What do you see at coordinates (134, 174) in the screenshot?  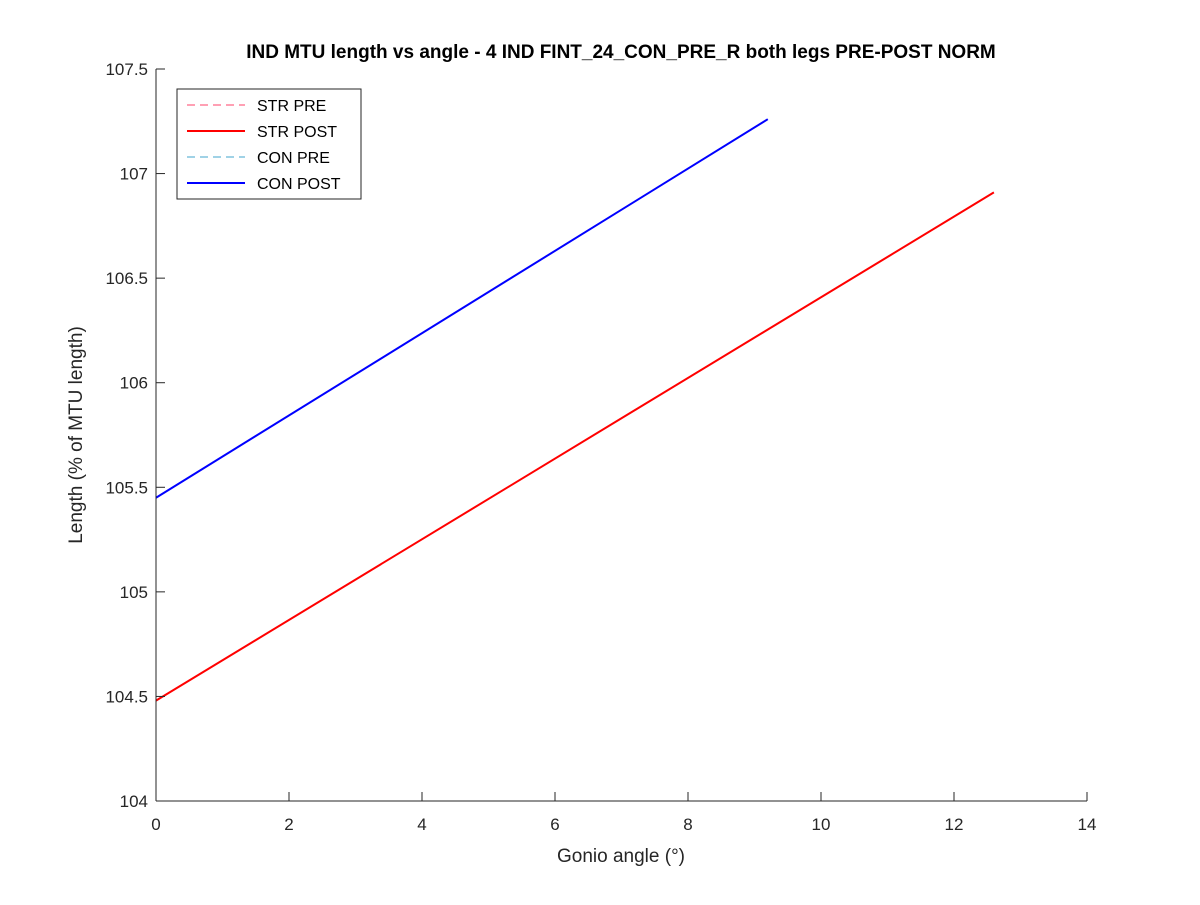 I see `y-tick-label: 107` at bounding box center [134, 174].